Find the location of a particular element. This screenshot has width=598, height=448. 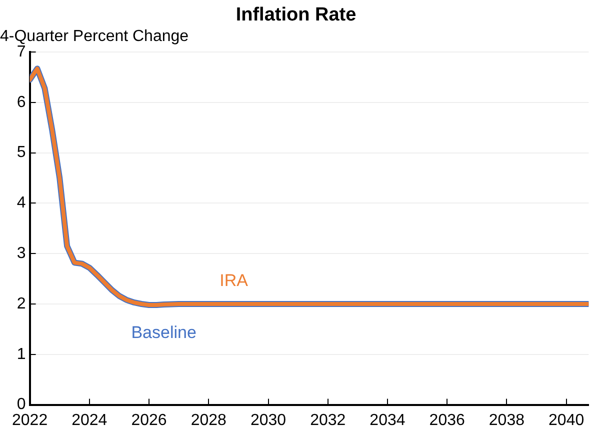

x-tick-label: 2034 is located at coordinates (388, 420).